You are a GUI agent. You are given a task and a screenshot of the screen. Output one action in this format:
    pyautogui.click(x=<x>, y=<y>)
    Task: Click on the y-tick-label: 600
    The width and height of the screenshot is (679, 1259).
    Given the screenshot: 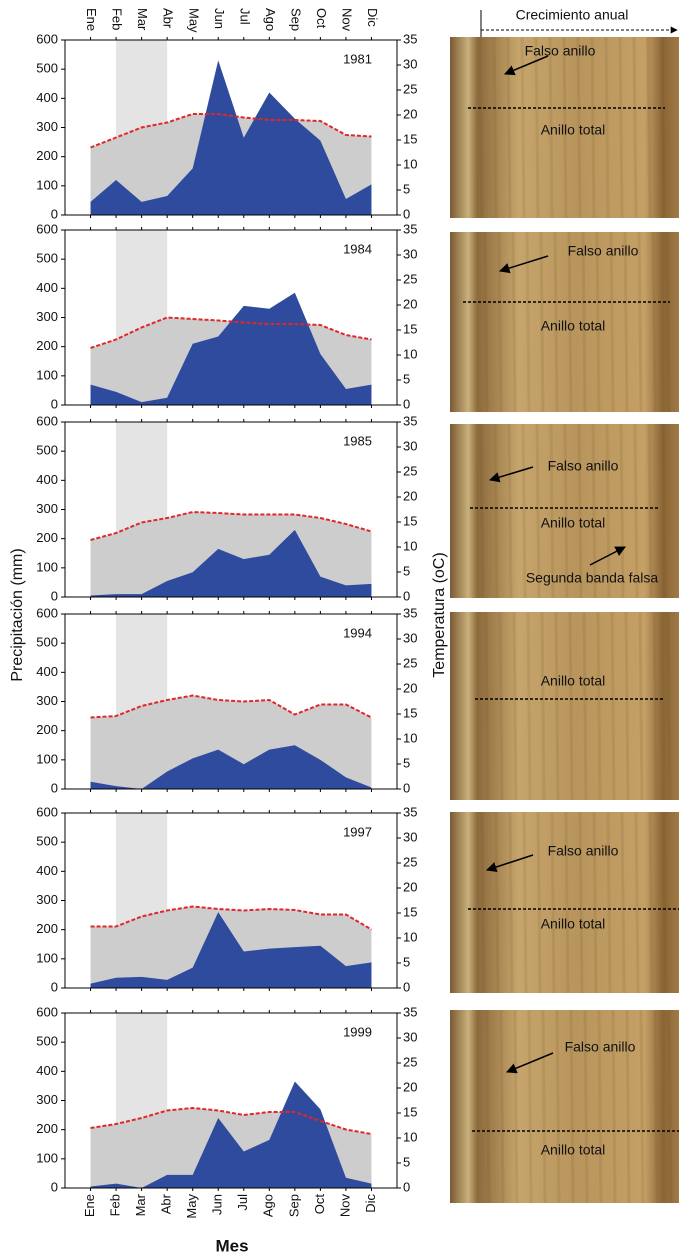 What is the action you would take?
    pyautogui.click(x=47, y=612)
    